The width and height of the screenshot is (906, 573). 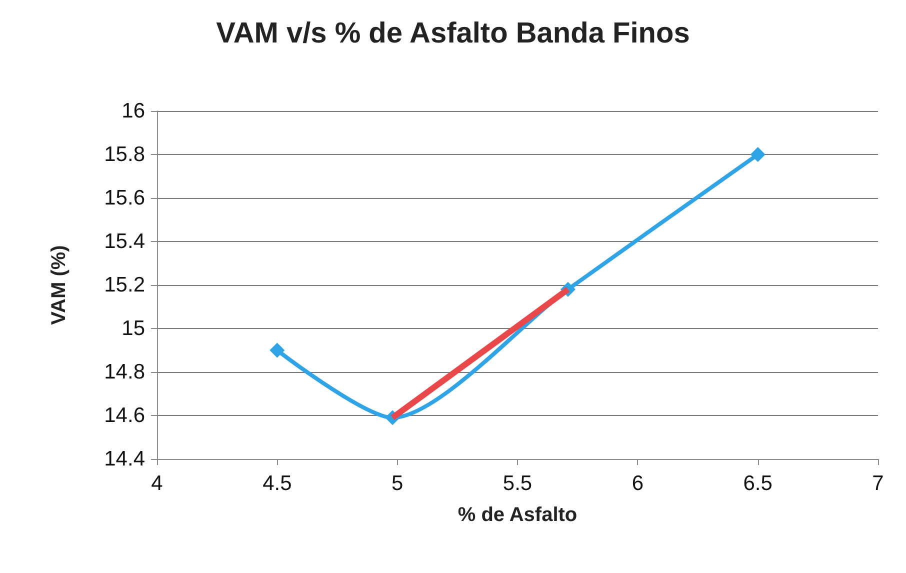 I want to click on y-tick-label: 14.8, so click(x=124, y=372).